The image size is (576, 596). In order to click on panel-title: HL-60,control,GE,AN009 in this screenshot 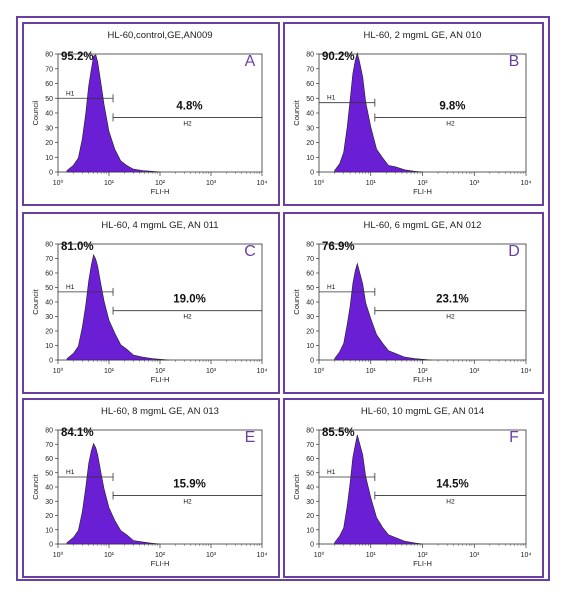, I will do `click(159, 35)`.